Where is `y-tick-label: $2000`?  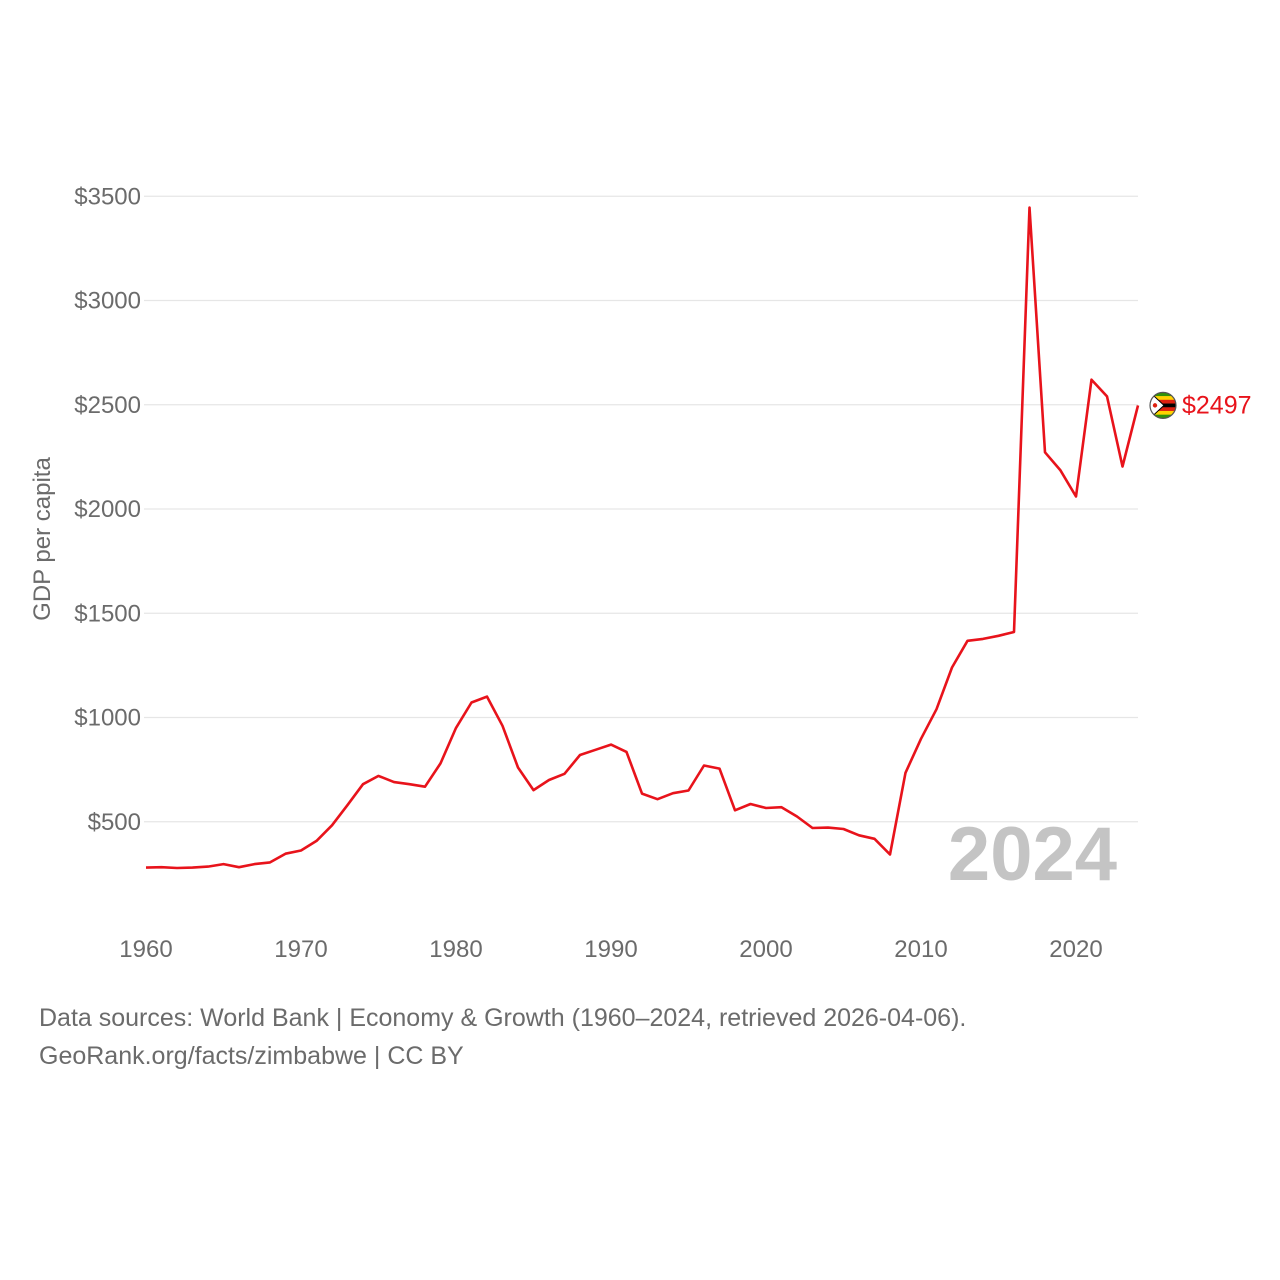
y-tick-label: $2000 is located at coordinates (107, 509).